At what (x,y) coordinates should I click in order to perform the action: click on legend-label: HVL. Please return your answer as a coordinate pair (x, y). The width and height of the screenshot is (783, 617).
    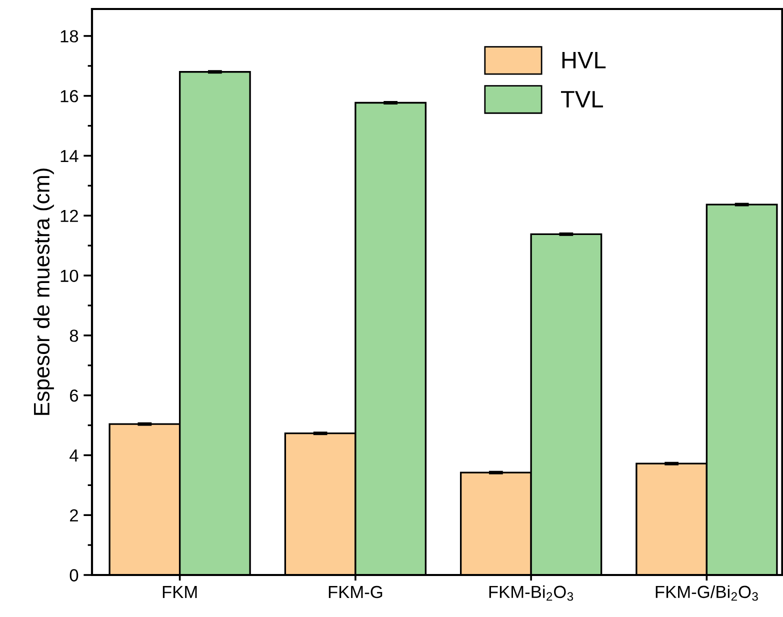
    Looking at the image, I should click on (584, 60).